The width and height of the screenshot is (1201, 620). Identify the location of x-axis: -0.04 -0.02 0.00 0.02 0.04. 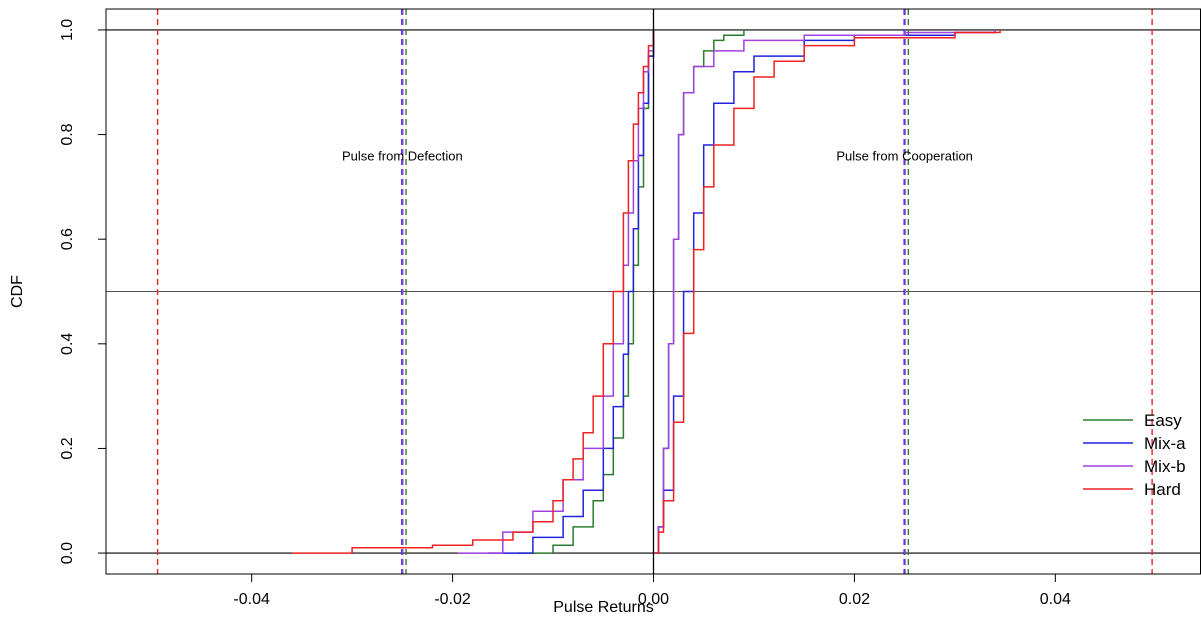
(652, 591).